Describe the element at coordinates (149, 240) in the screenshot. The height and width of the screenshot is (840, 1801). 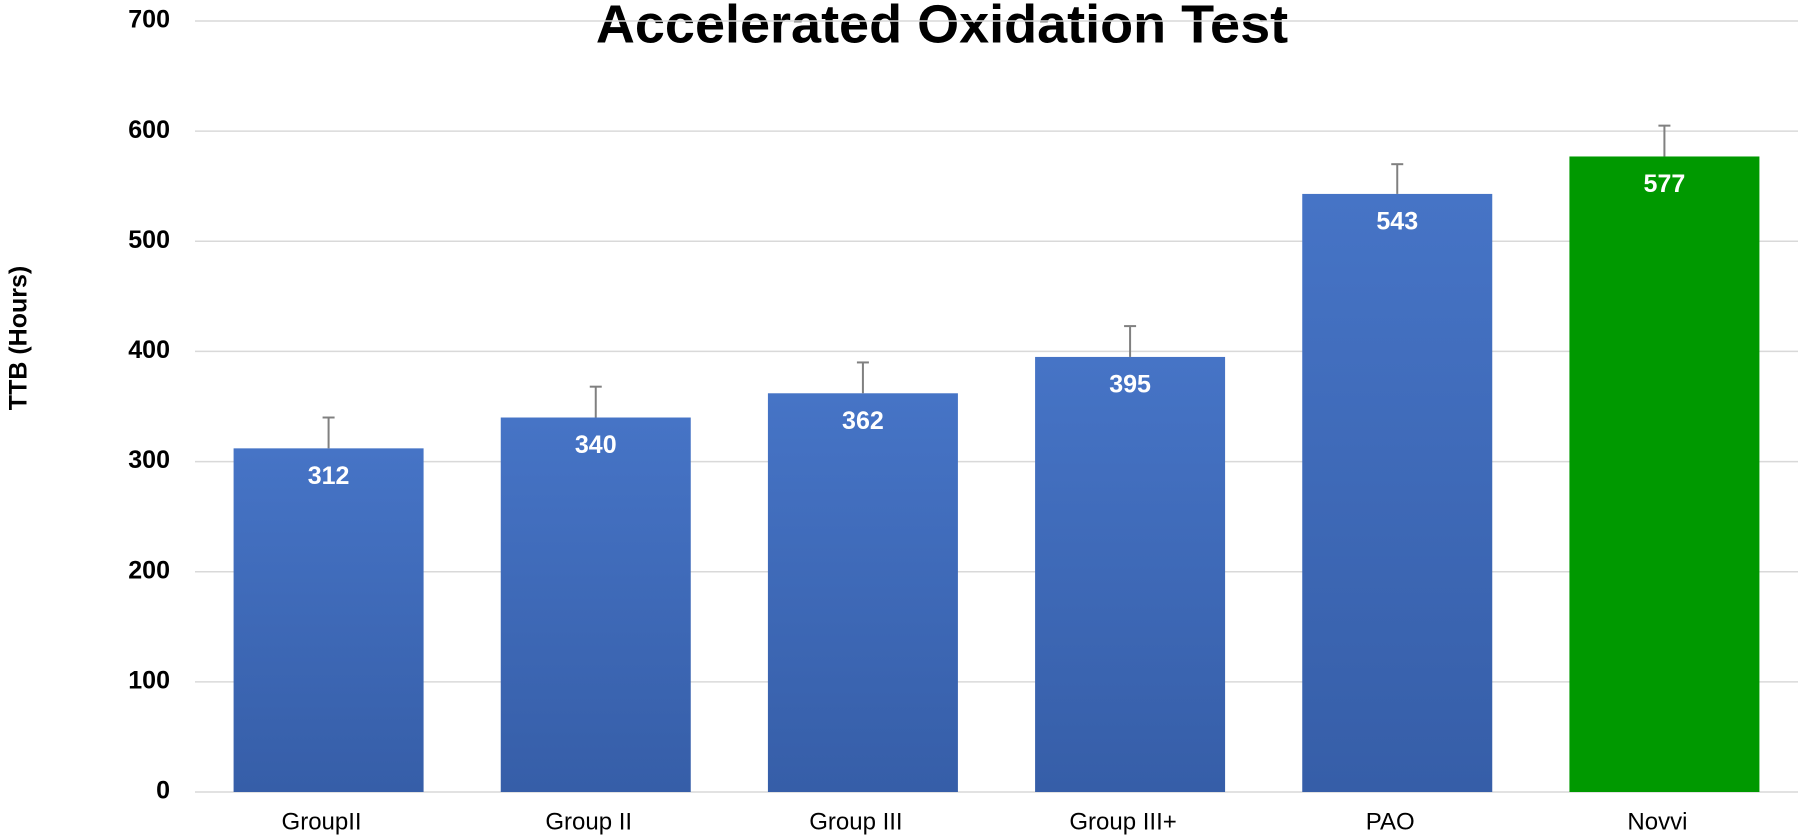
I see `y-tick-label: 500` at that location.